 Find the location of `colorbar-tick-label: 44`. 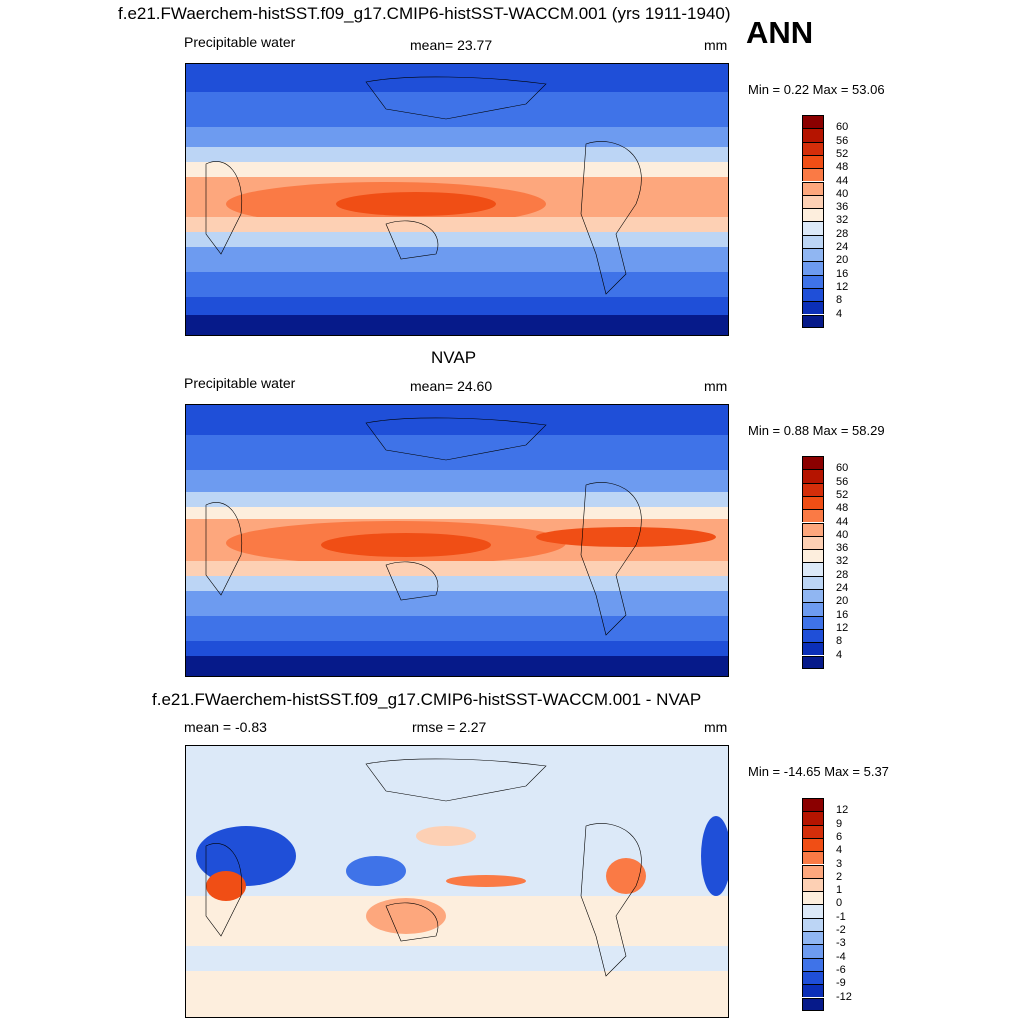

colorbar-tick-label: 44 is located at coordinates (842, 521).